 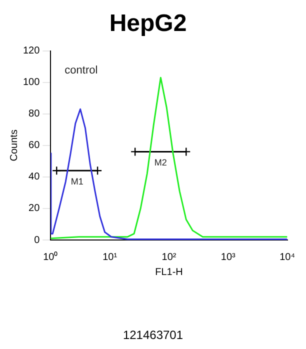 What do you see at coordinates (34, 146) in the screenshot?
I see `y-tick-label: 60` at bounding box center [34, 146].